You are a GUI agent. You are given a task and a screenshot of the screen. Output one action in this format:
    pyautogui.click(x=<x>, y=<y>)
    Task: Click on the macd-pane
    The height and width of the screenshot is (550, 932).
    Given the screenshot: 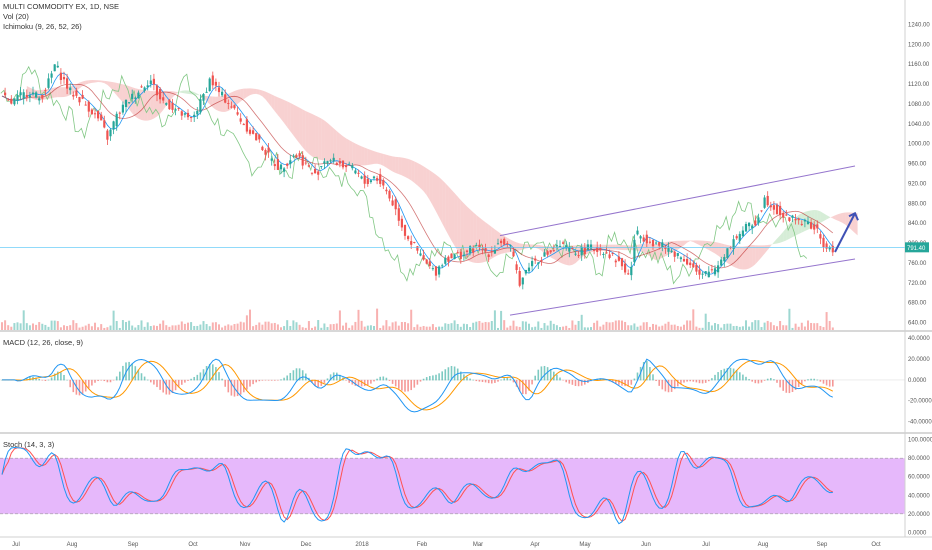 What is the action you would take?
    pyautogui.click(x=452, y=385)
    